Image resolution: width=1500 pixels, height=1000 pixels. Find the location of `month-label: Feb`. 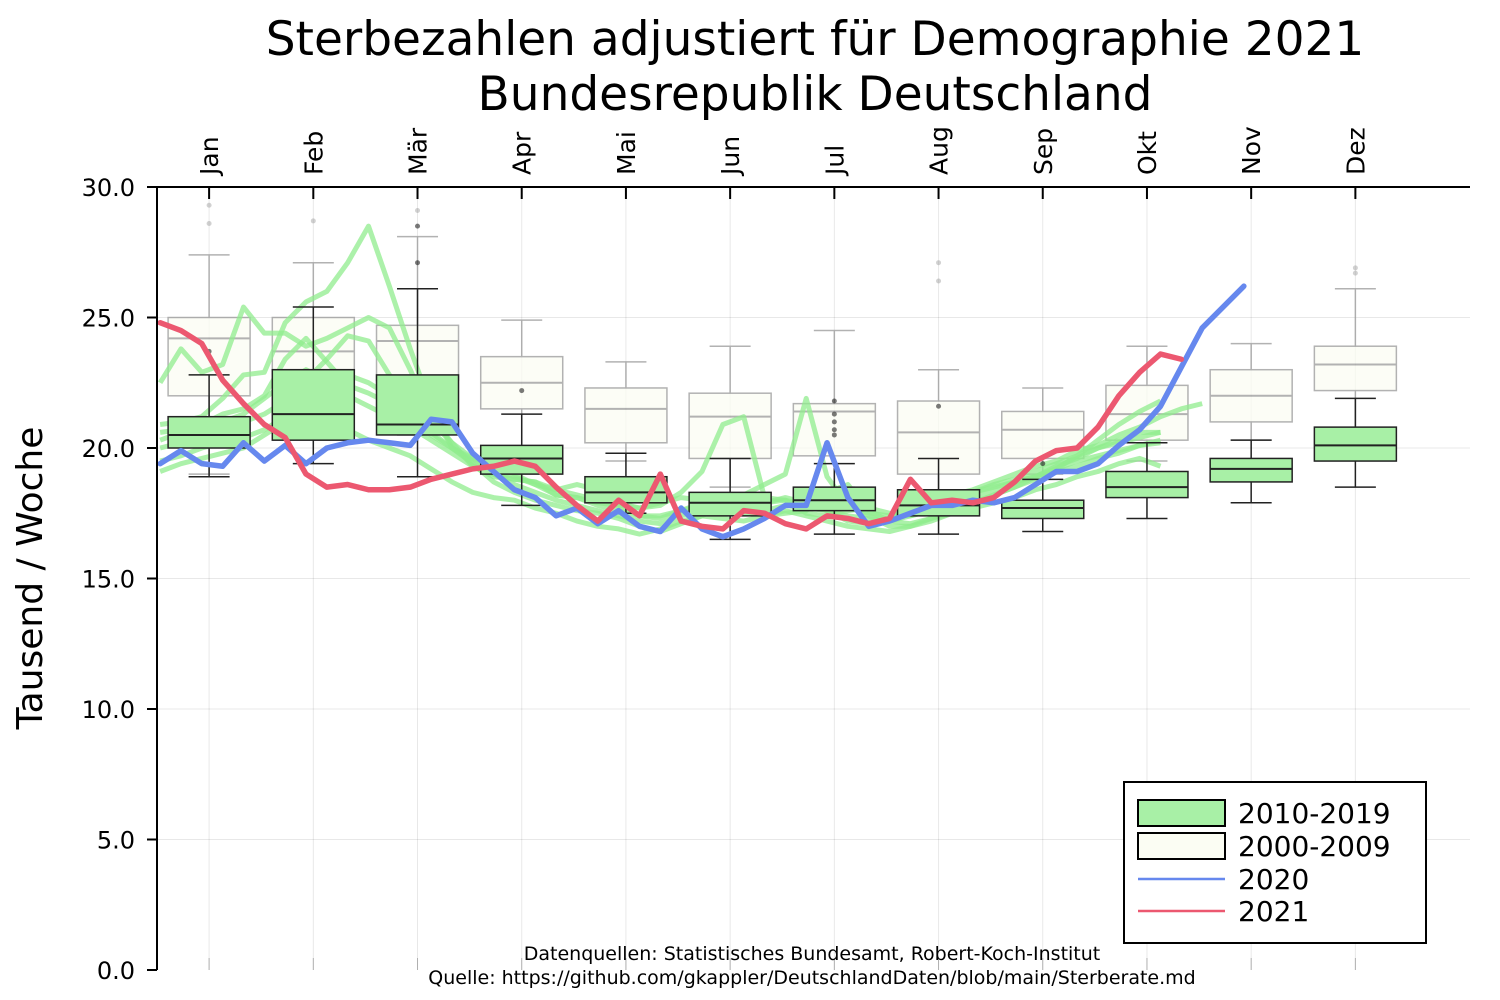

month-label: Feb is located at coordinates (313, 153).